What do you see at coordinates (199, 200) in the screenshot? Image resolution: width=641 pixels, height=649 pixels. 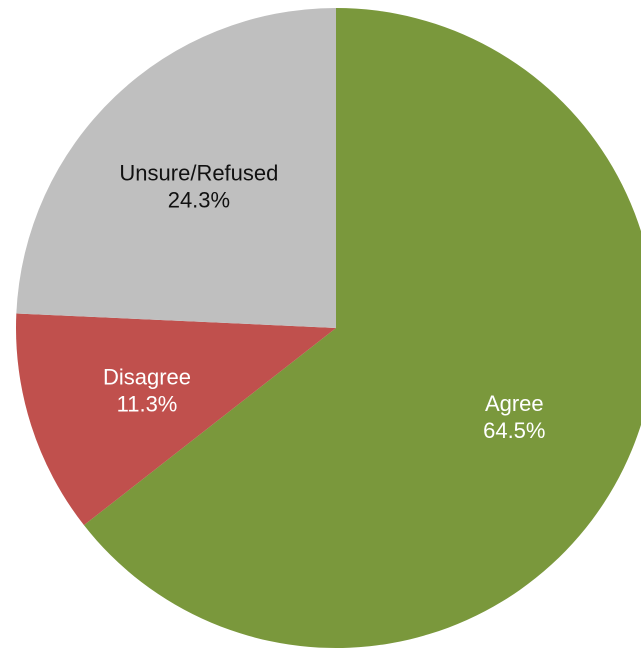 I see `slice-value-unsure-refused: 24.3%` at bounding box center [199, 200].